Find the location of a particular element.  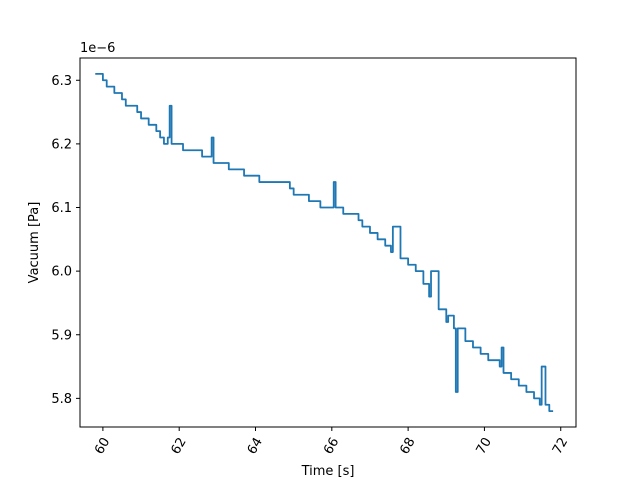

x-tick-label: 64 is located at coordinates (255, 446).